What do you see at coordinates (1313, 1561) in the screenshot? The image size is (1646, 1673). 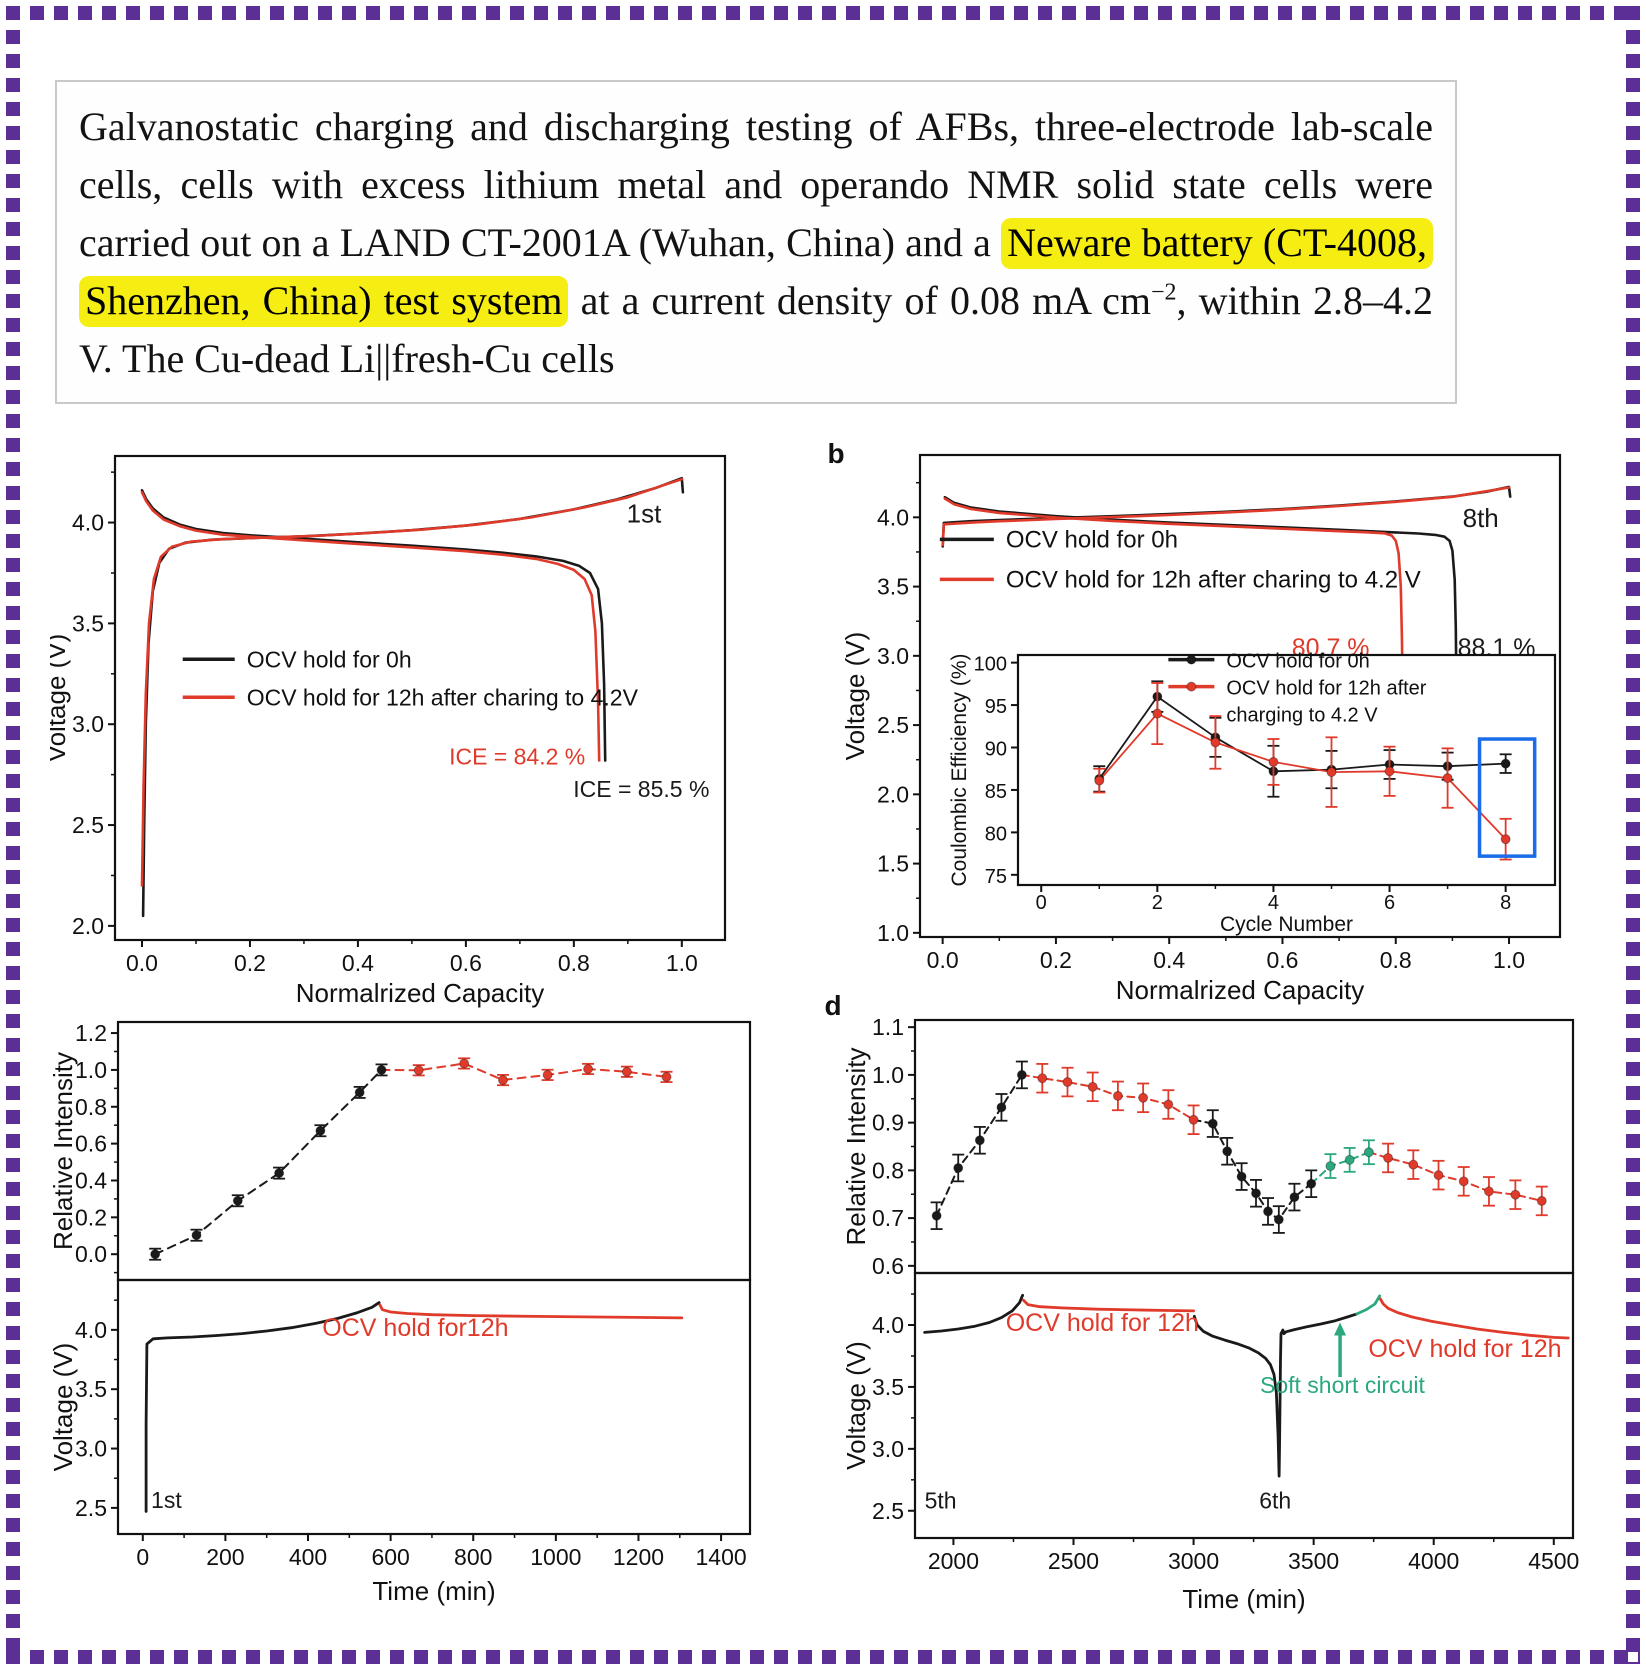 I see `svg-text: 3500` at bounding box center [1313, 1561].